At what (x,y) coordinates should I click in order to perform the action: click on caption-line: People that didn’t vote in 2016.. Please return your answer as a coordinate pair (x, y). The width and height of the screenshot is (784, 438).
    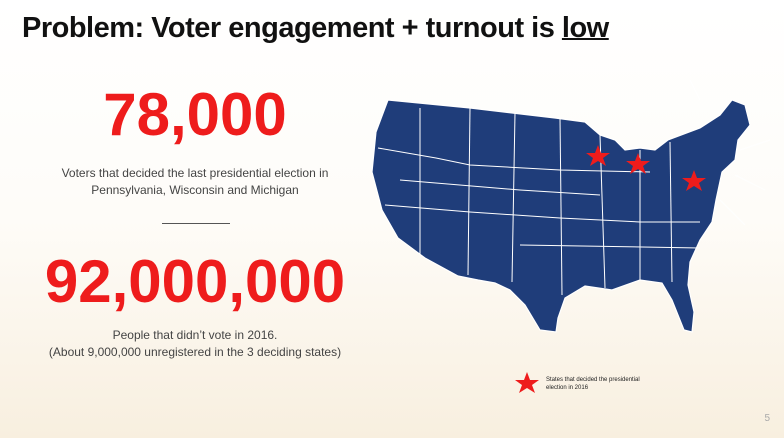
    Looking at the image, I should click on (195, 335).